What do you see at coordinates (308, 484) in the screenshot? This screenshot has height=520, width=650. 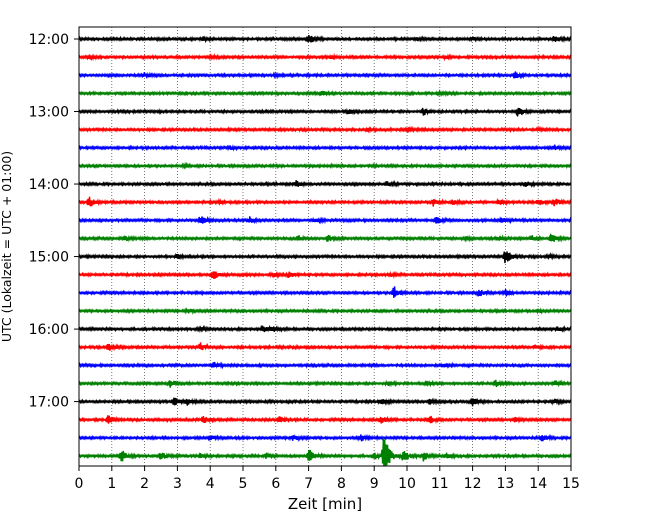 I see `x-tick-label: 7` at bounding box center [308, 484].